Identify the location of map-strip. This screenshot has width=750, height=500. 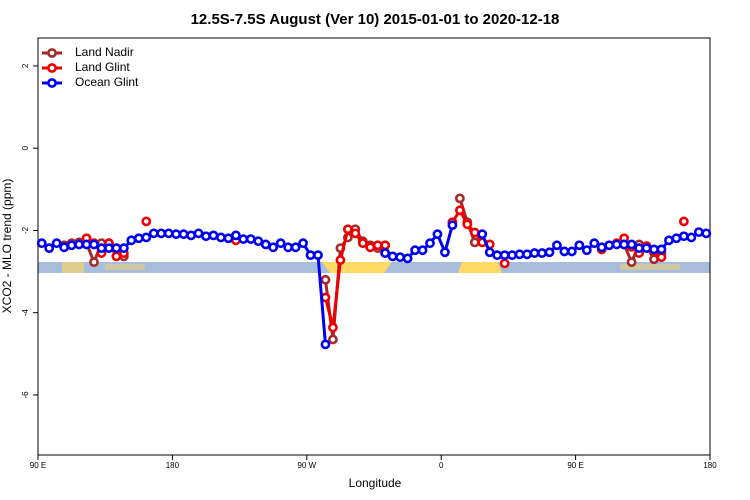
(374, 267).